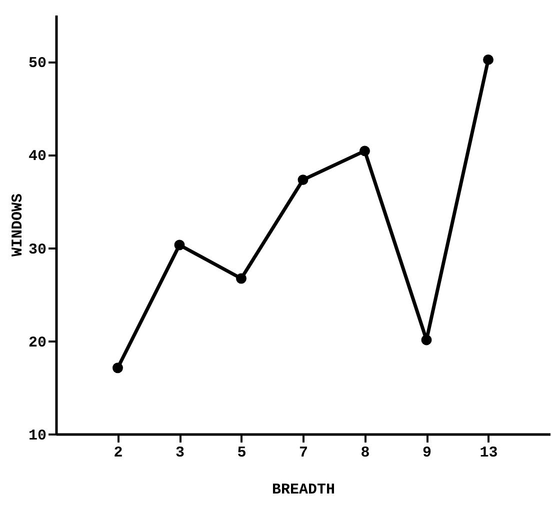 The width and height of the screenshot is (552, 516). What do you see at coordinates (241, 453) in the screenshot?
I see `x-tick-label: 5` at bounding box center [241, 453].